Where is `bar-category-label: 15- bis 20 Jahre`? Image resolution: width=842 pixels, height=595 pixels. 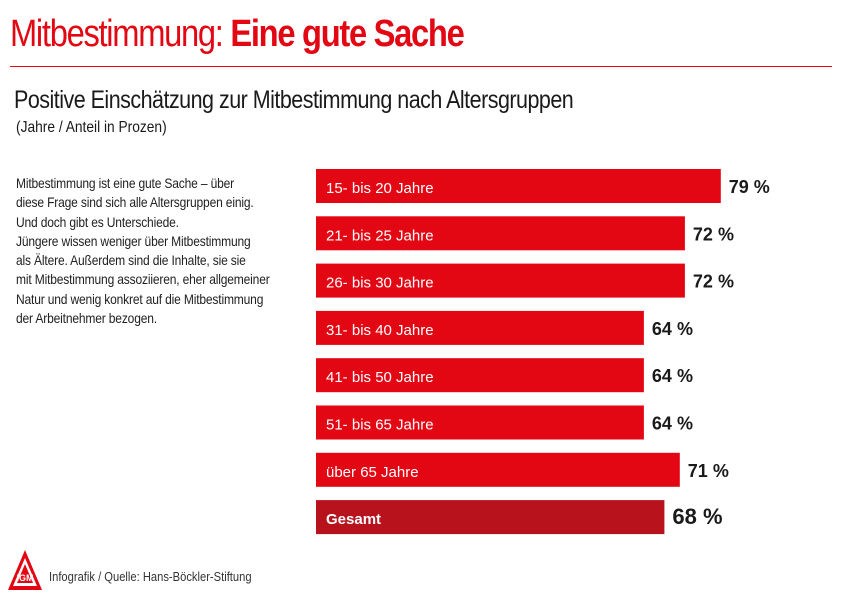 bar-category-label: 15- bis 20 Jahre is located at coordinates (380, 188).